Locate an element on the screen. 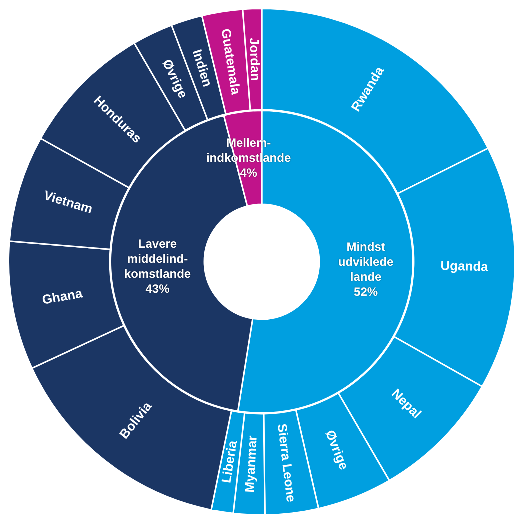 The width and height of the screenshot is (515, 518). slice-label: Guatemala is located at coordinates (231, 62).